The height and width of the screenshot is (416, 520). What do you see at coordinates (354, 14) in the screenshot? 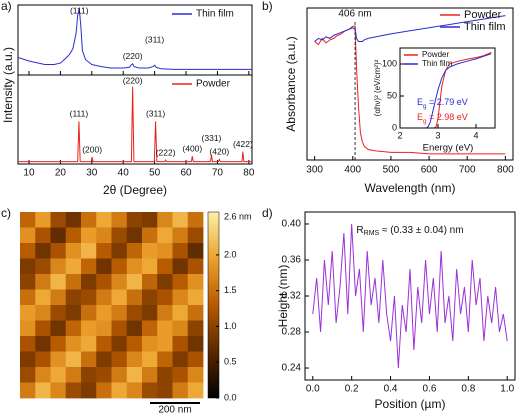
I see `marker-label: 406 nm` at bounding box center [354, 14].